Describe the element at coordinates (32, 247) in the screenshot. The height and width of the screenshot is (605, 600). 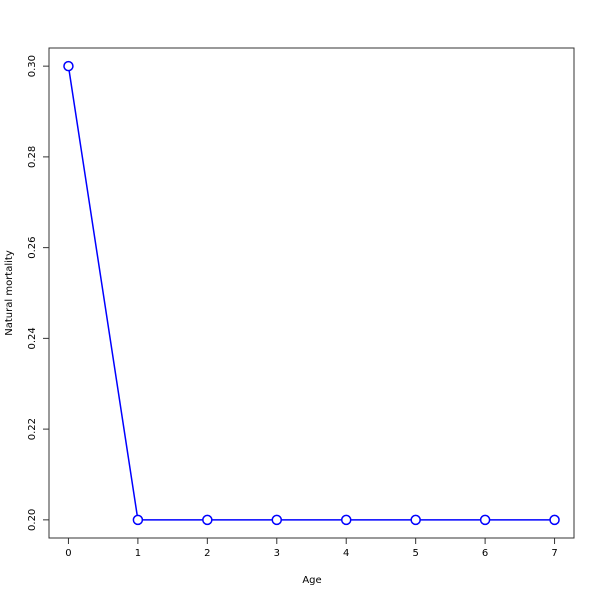
I see `y-tick-label: 0.26` at that location.